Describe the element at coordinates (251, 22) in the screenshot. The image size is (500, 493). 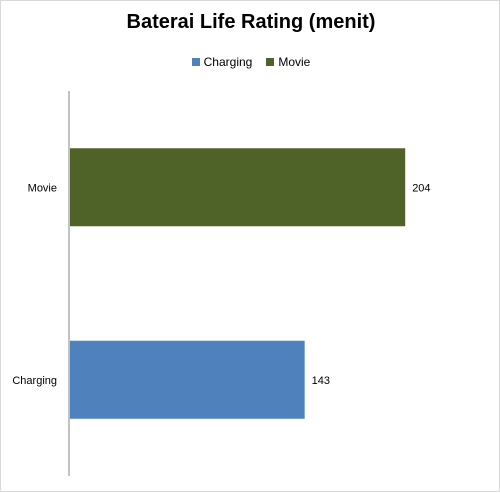
I see `chart-title: Baterai Life Rating (menit)` at that location.